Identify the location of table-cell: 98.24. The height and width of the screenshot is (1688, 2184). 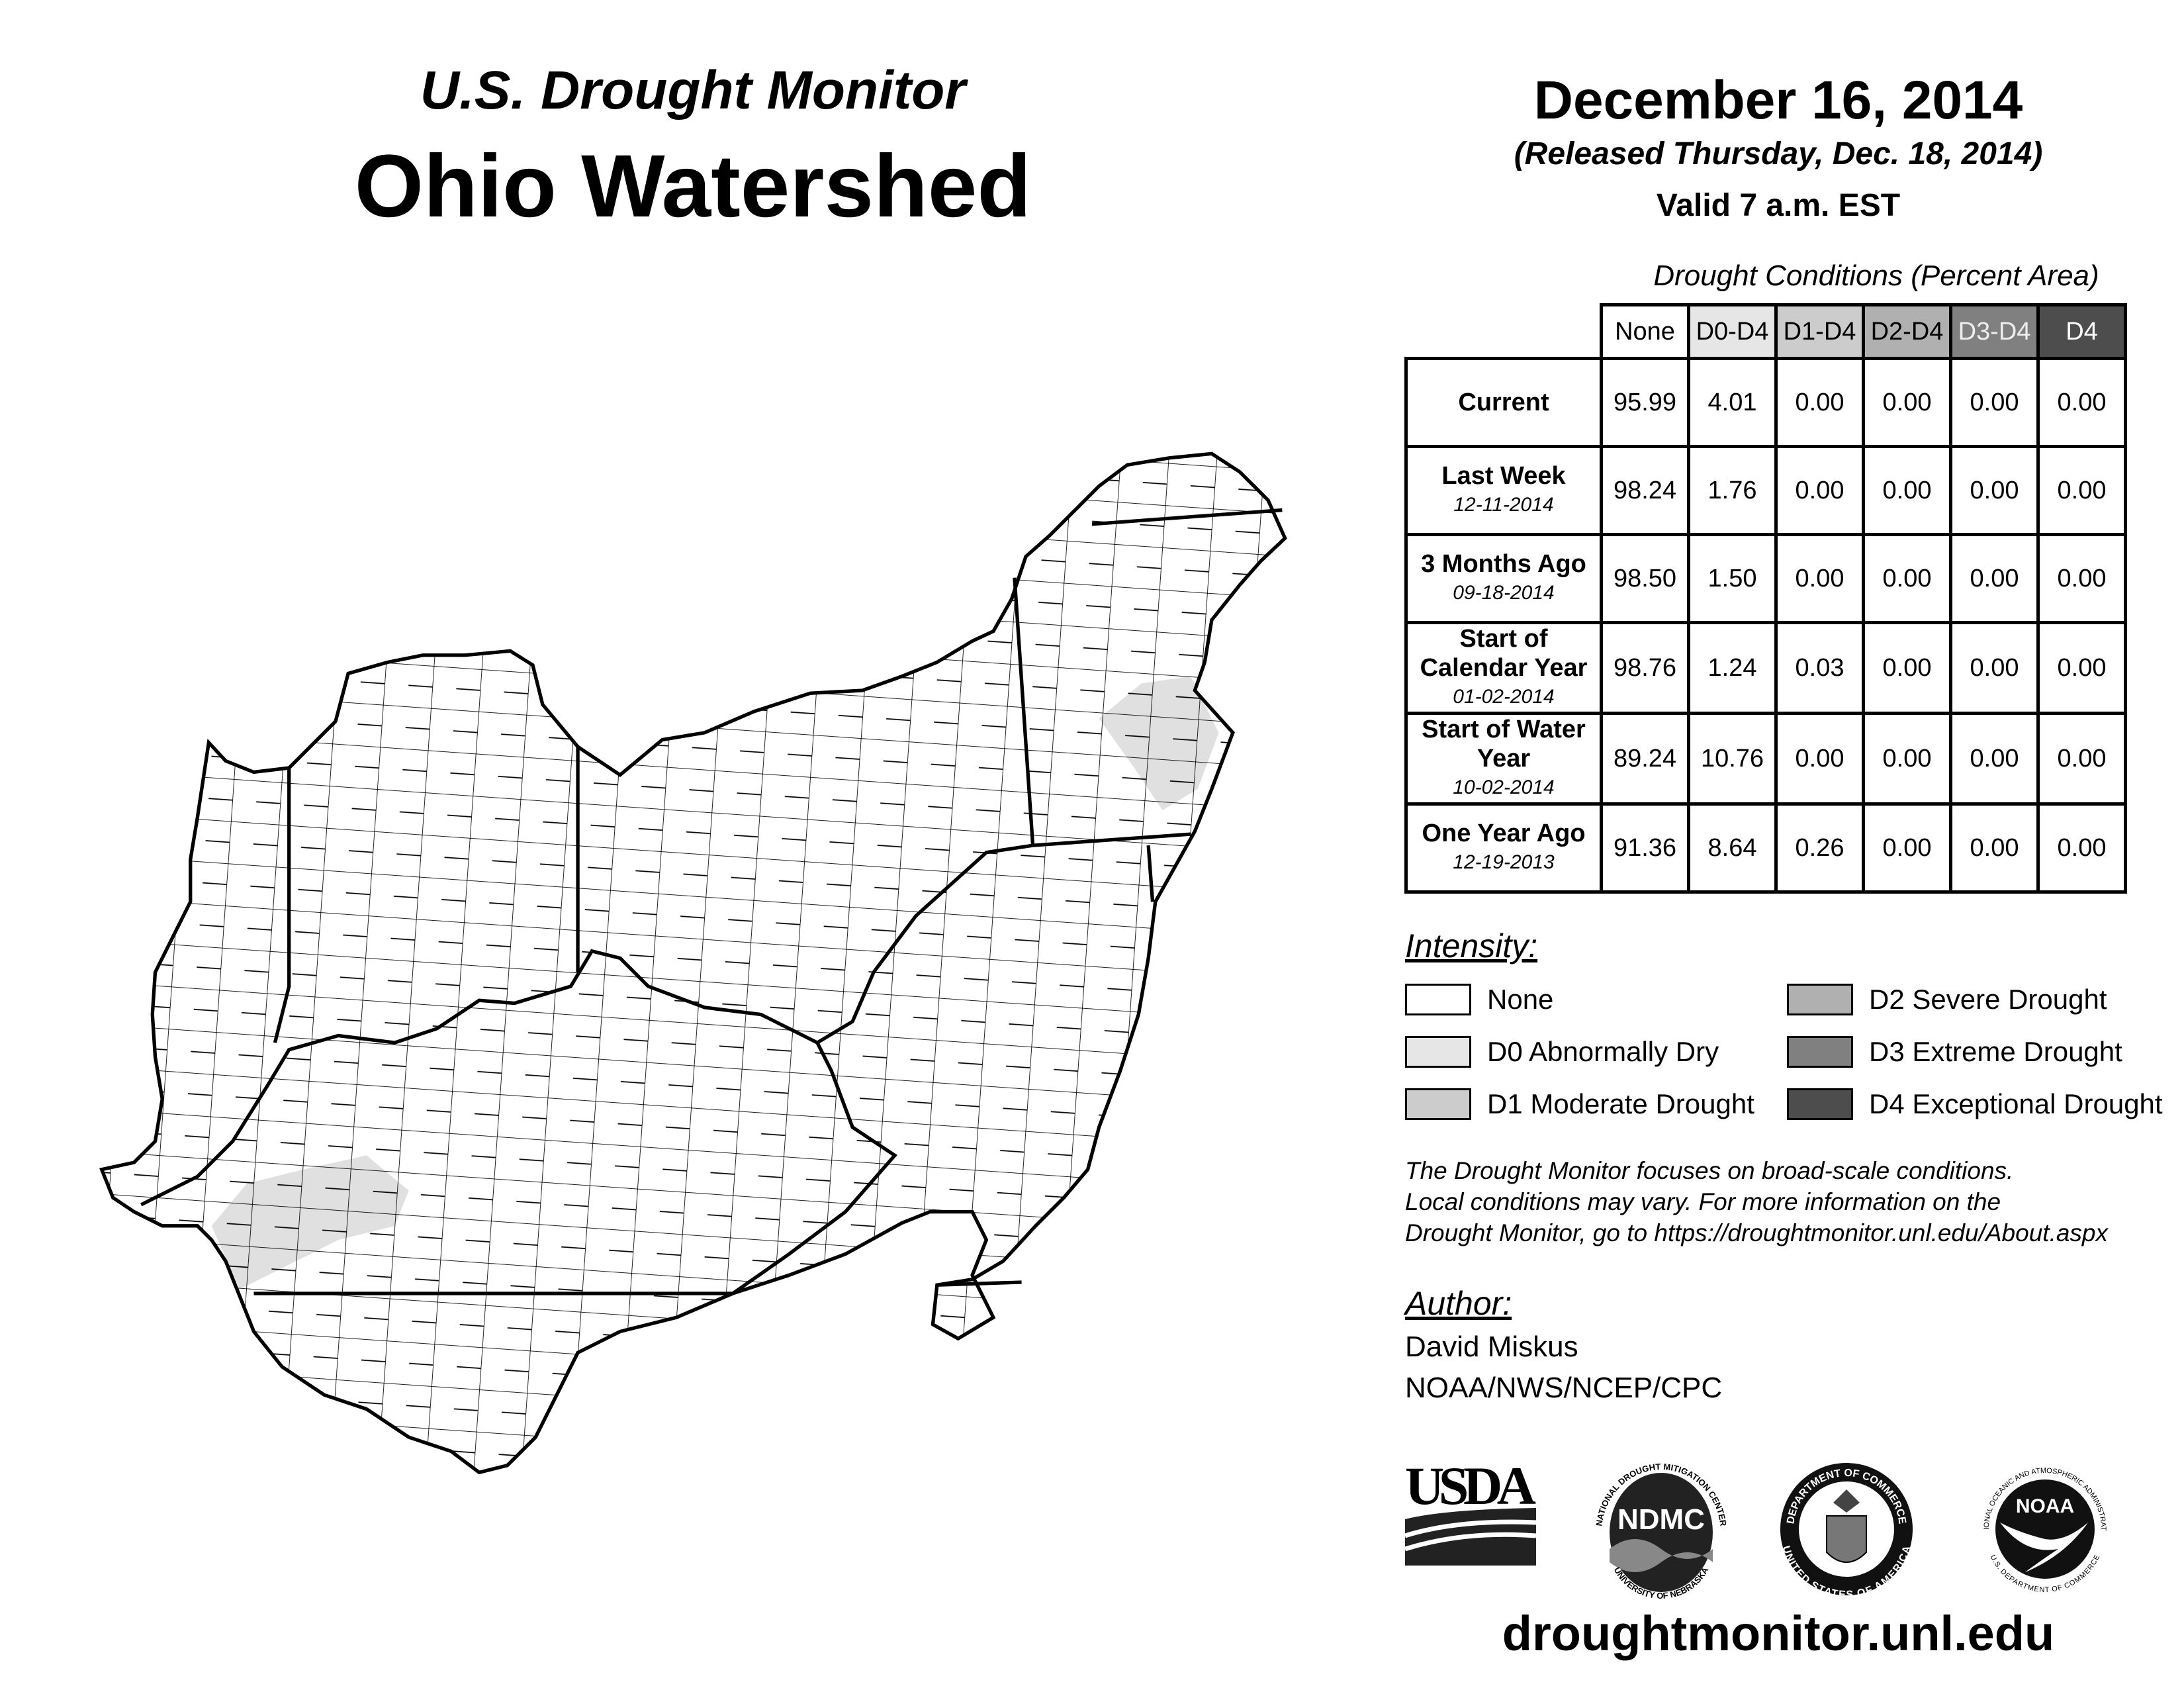
(1645, 490).